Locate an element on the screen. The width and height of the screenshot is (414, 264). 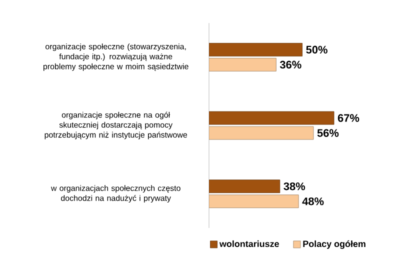
data-label: 48% is located at coordinates (313, 201).